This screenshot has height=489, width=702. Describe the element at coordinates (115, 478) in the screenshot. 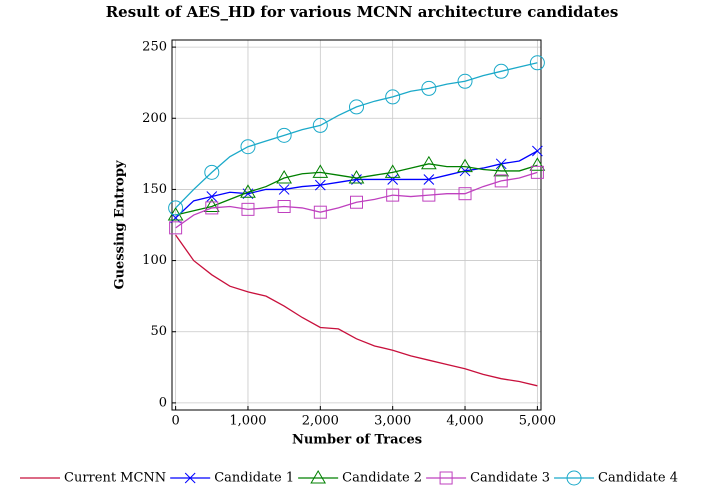

I see `legend-label: Current MCNN` at that location.